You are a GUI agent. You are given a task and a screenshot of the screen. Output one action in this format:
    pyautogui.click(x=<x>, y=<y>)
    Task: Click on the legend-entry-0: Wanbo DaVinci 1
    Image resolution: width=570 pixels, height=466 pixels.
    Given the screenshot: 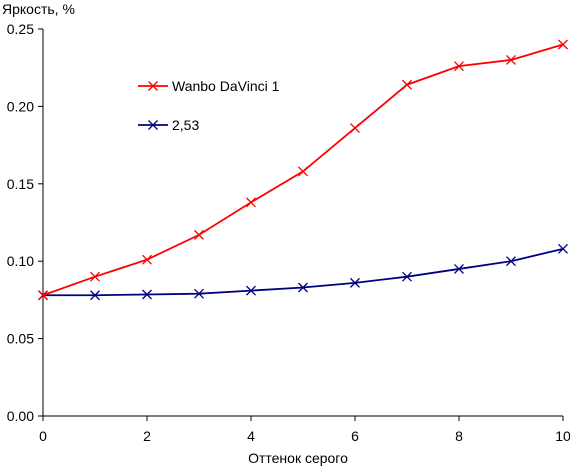 What is the action you would take?
    pyautogui.click(x=209, y=86)
    